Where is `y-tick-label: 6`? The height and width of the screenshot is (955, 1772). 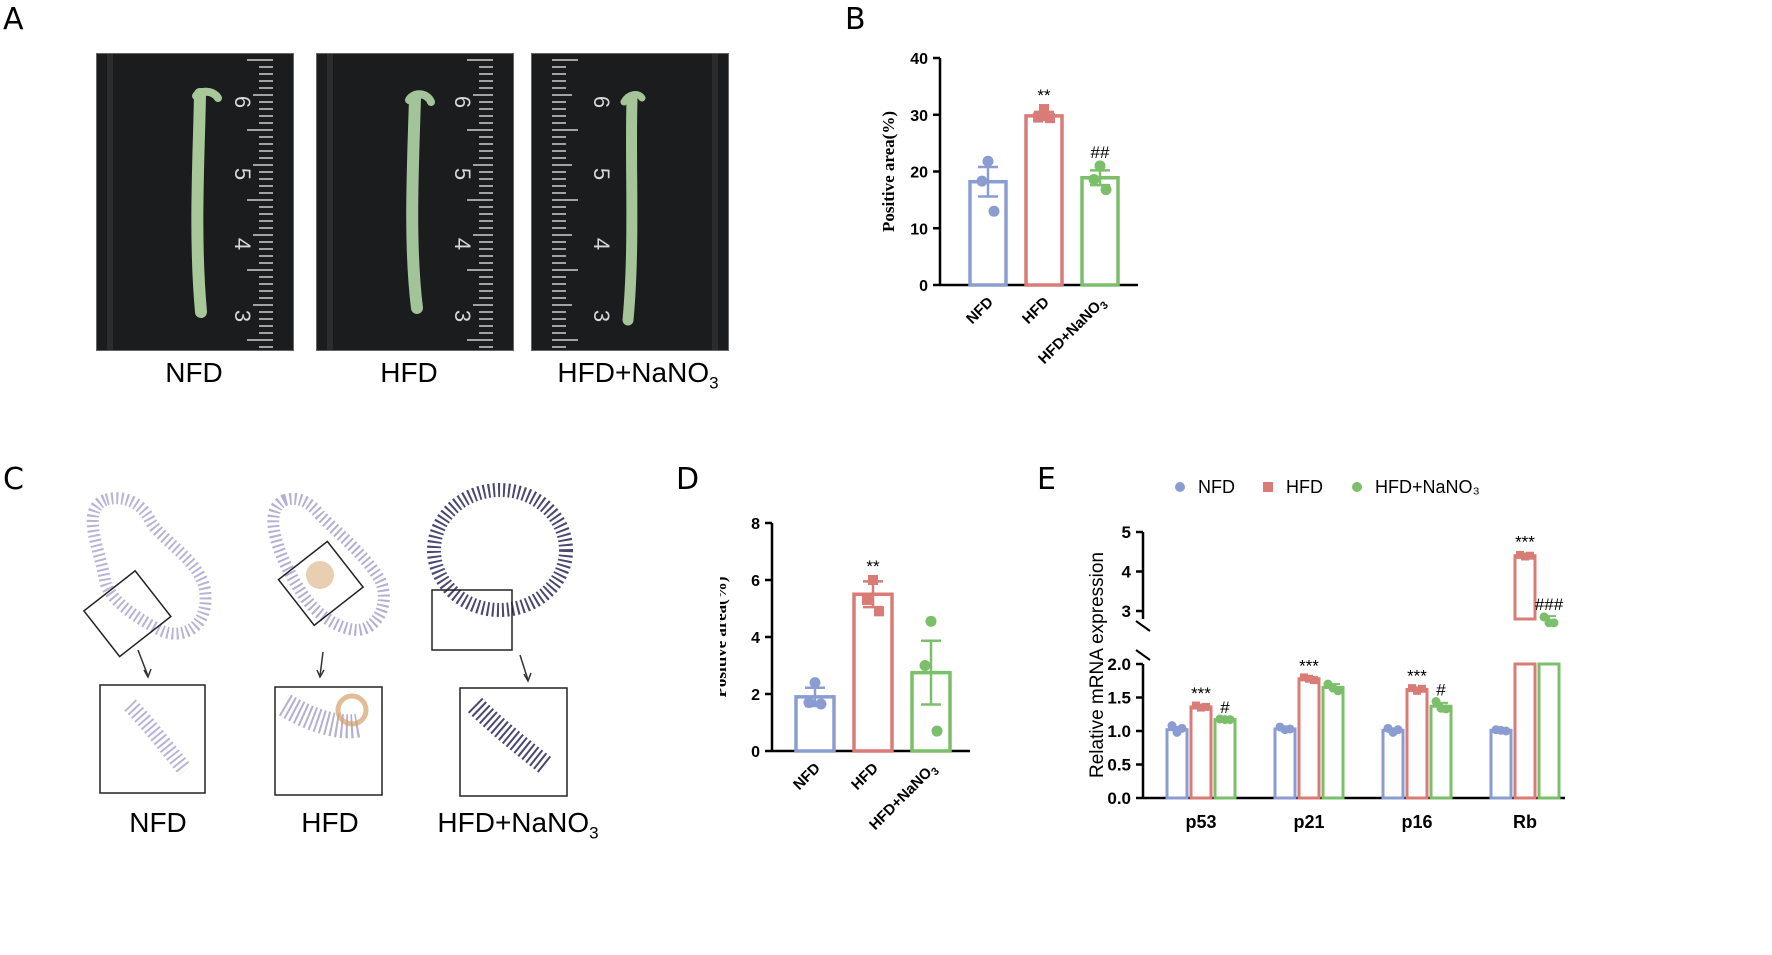 y-tick-label: 6 is located at coordinates (755, 581).